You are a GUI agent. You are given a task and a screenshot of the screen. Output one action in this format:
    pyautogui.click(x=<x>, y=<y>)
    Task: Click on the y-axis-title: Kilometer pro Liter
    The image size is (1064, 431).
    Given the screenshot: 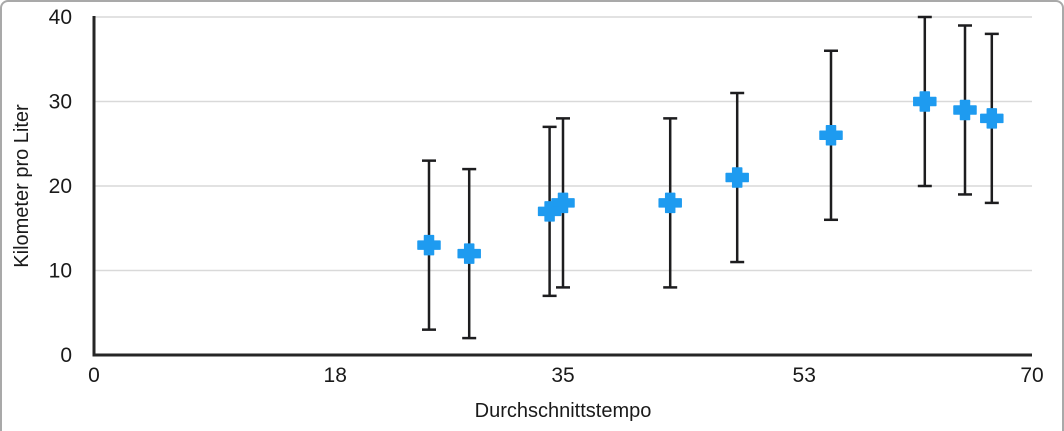 What is the action you would take?
    pyautogui.click(x=22, y=186)
    